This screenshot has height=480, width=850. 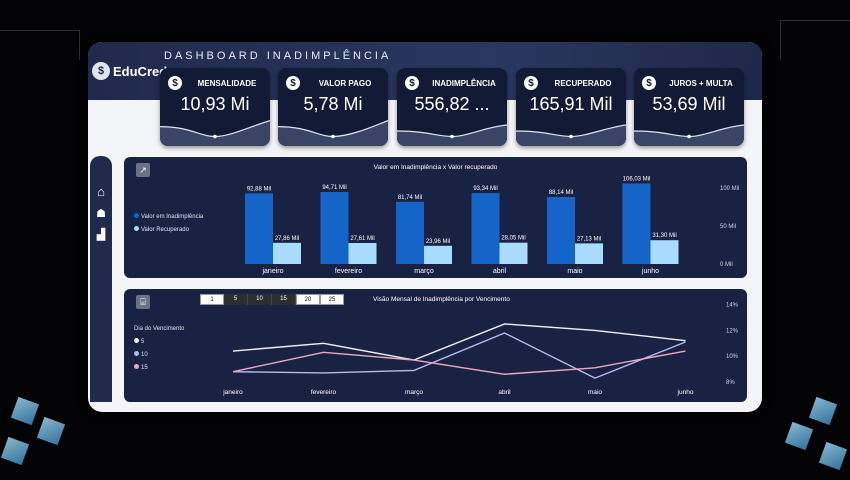 What do you see at coordinates (140, 71) in the screenshot?
I see `logo-text: EduCred` at bounding box center [140, 71].